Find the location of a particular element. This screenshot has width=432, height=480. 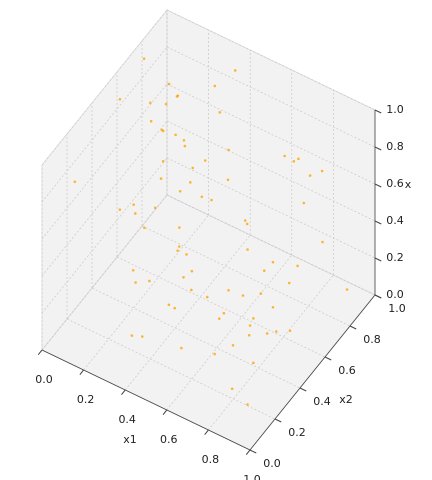

z-tick-label: 0.0 is located at coordinates (395, 294).